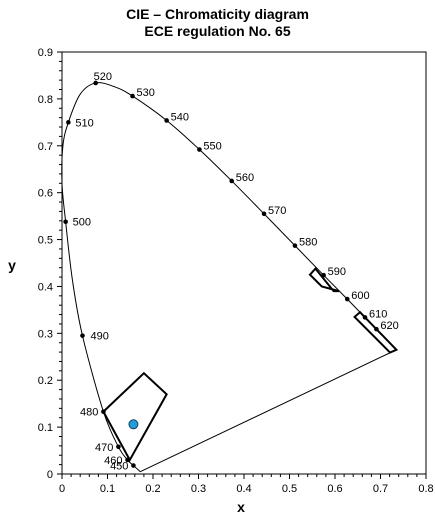 The width and height of the screenshot is (435, 520). What do you see at coordinates (212, 147) in the screenshot?
I see `wavelength-label: 550` at bounding box center [212, 147].